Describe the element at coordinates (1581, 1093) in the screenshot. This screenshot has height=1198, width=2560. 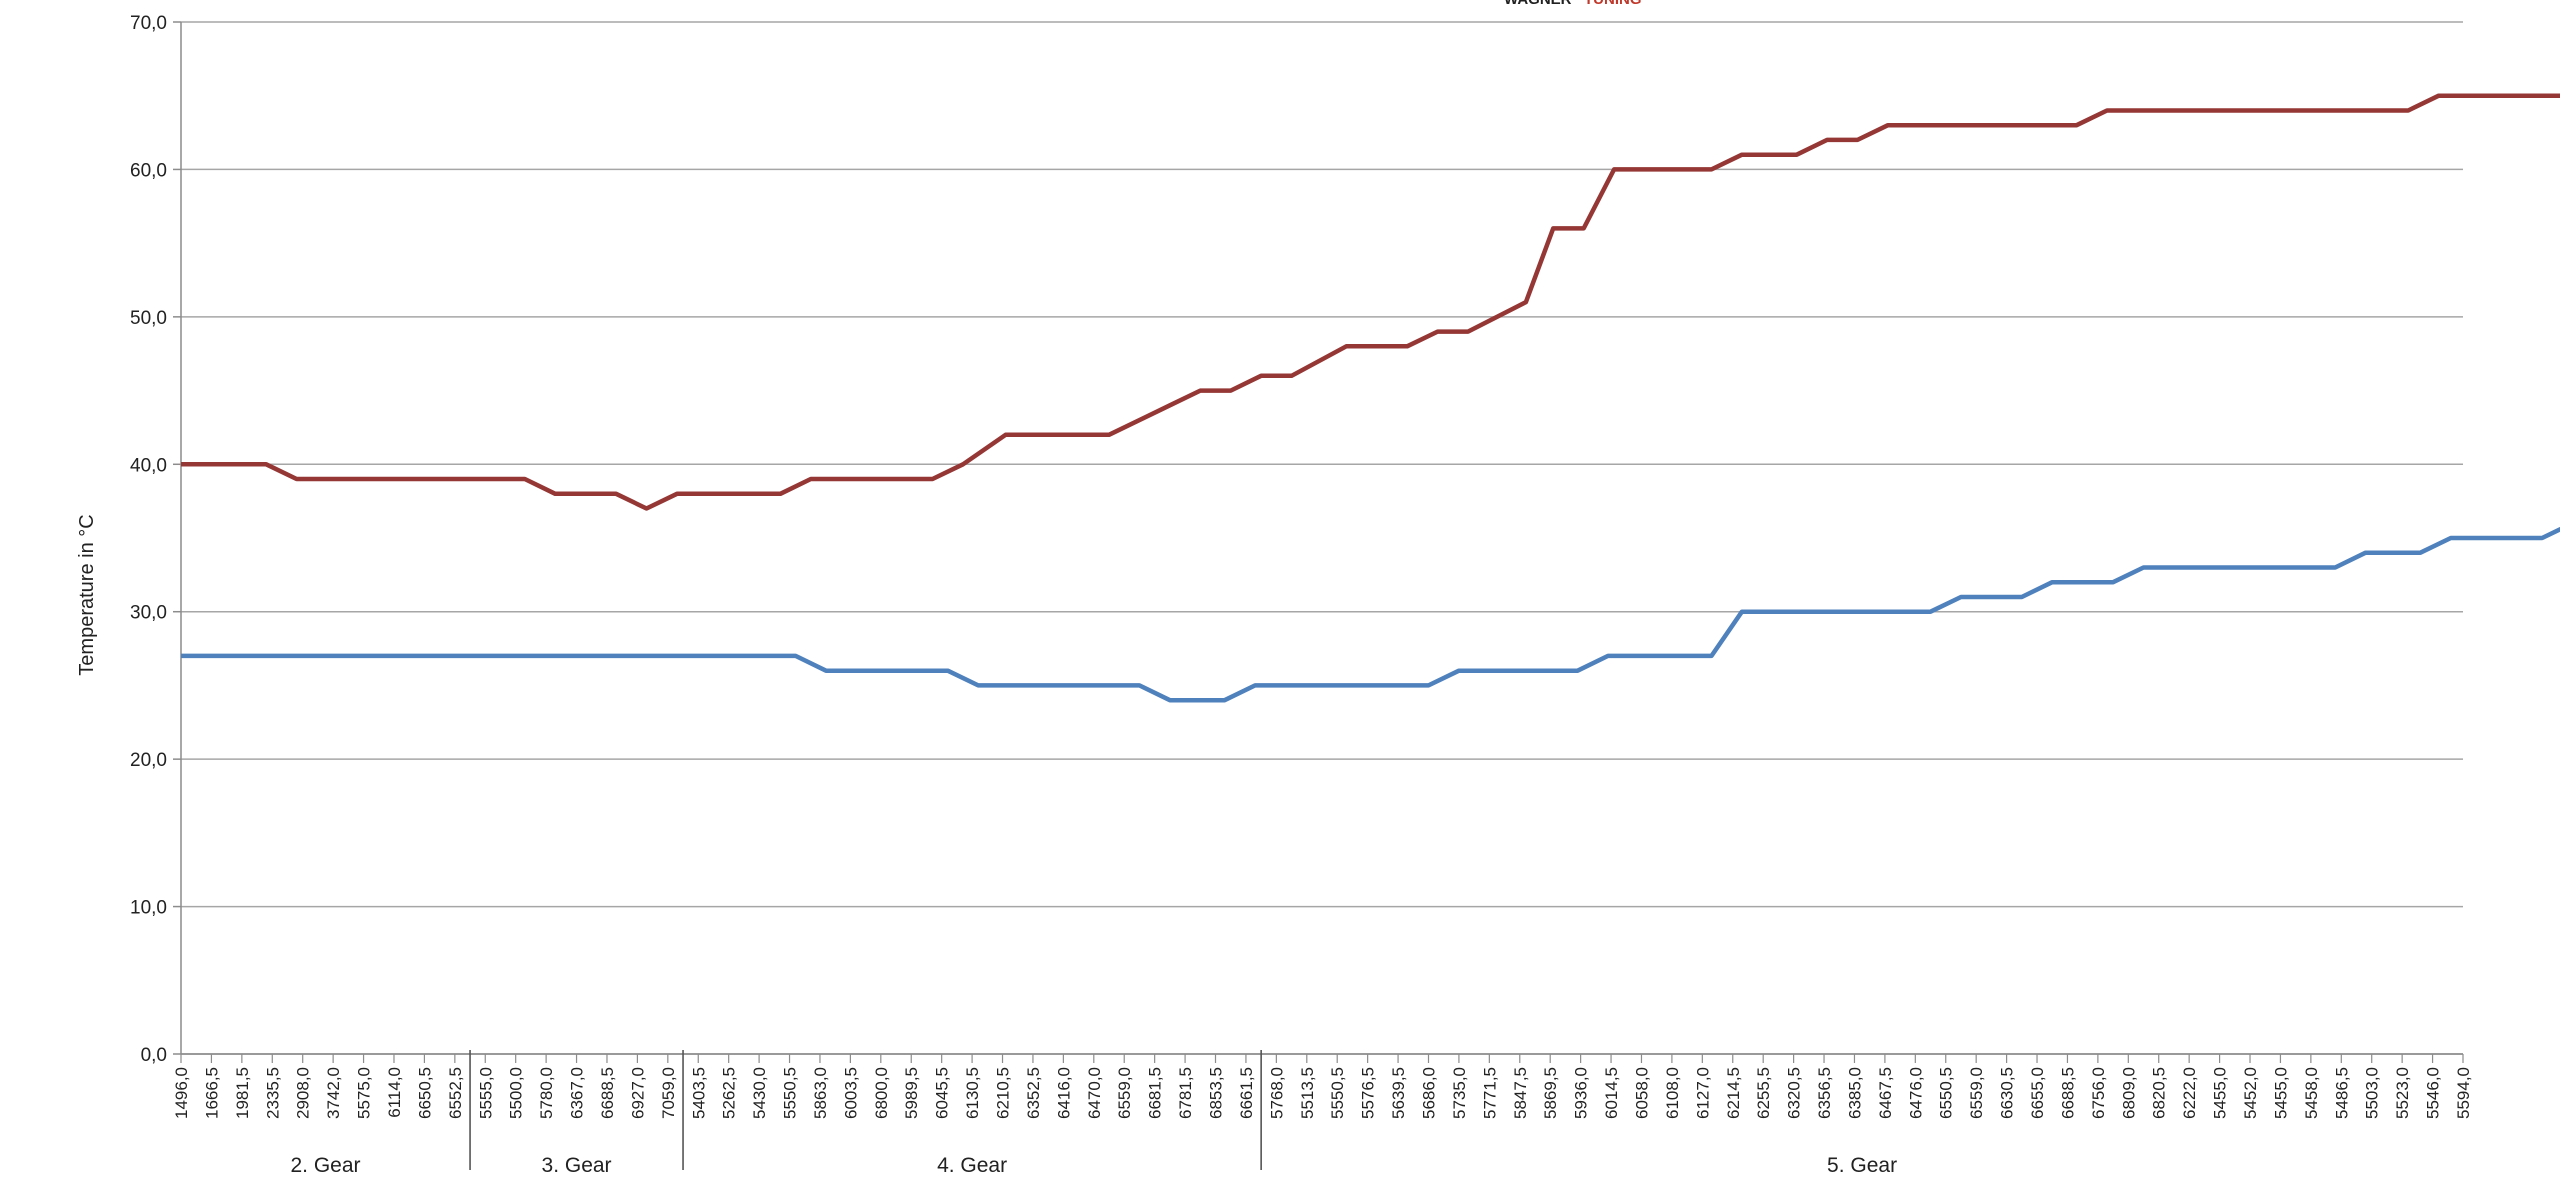
I see `x-tick-label: 5936,0` at that location.